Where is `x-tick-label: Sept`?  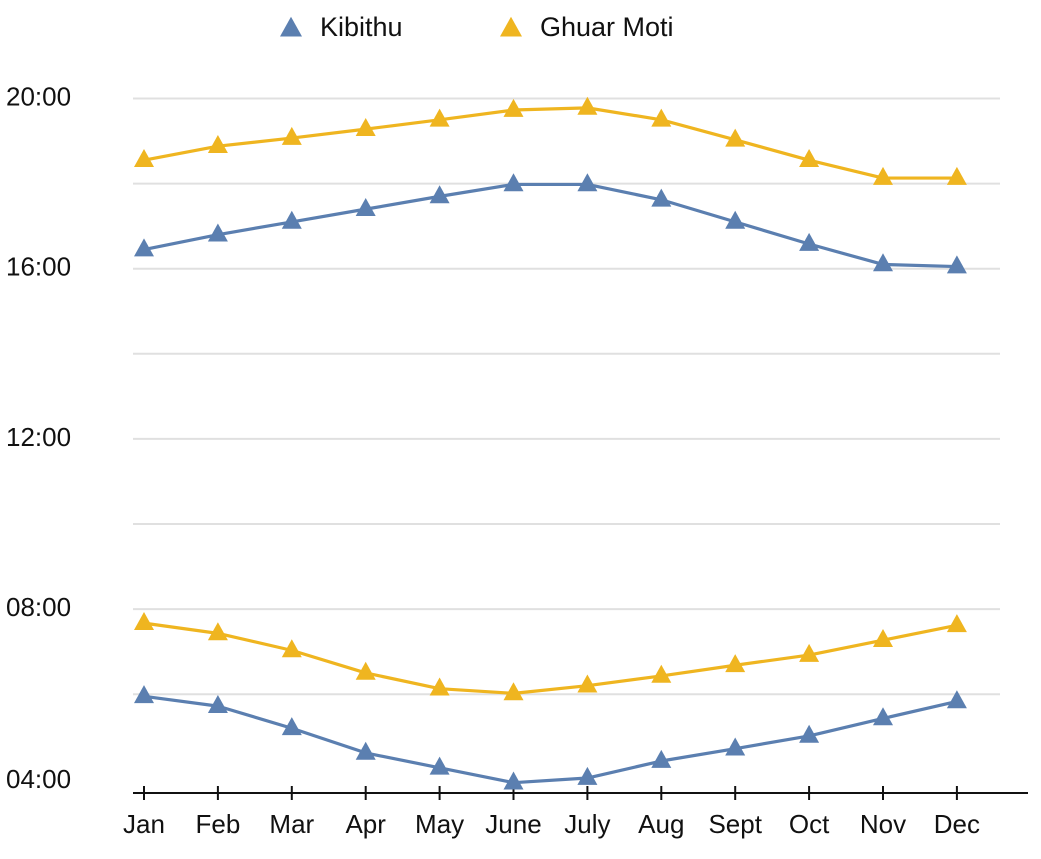
x-tick-label: Sept is located at coordinates (735, 824).